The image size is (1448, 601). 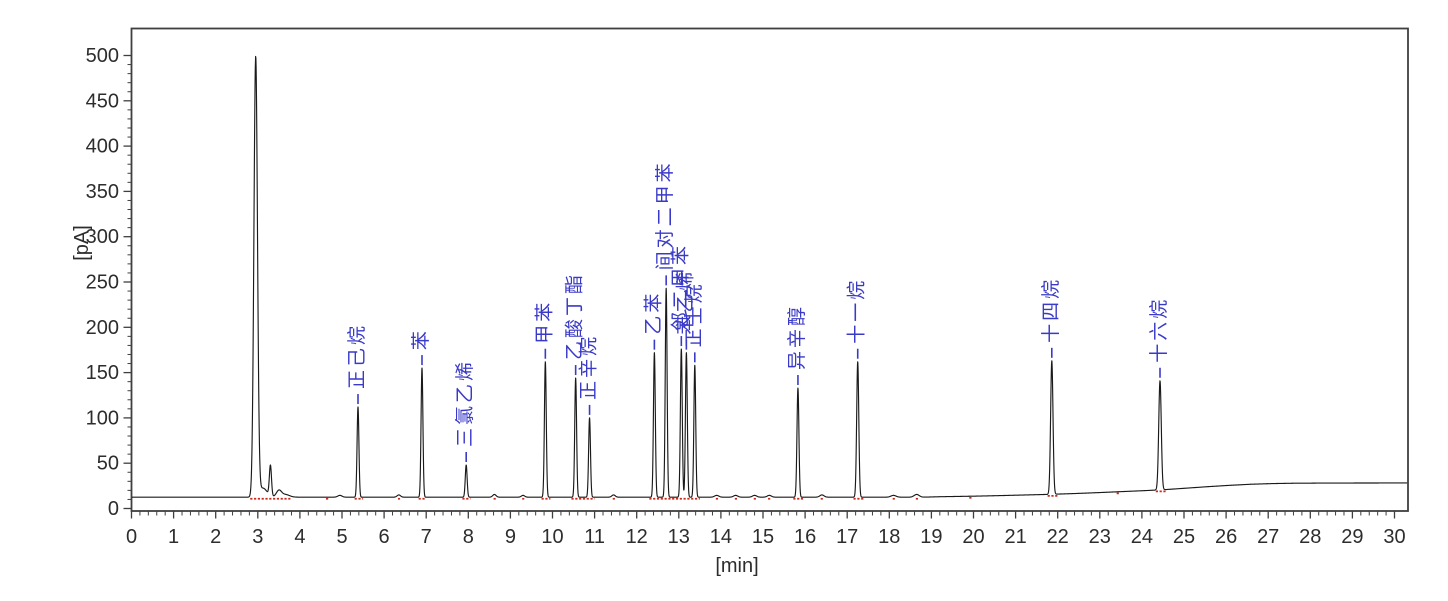 What do you see at coordinates (685, 302) in the screenshot?
I see `peak-label: 苯乙烯` at bounding box center [685, 302].